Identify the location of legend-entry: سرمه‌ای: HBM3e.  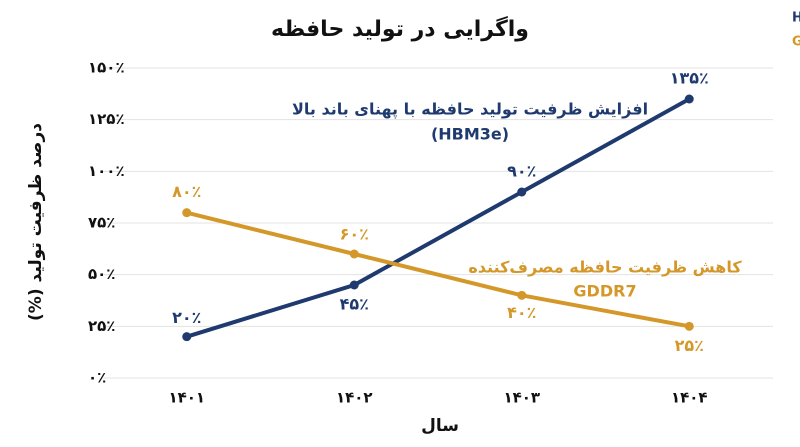
(796, 18).